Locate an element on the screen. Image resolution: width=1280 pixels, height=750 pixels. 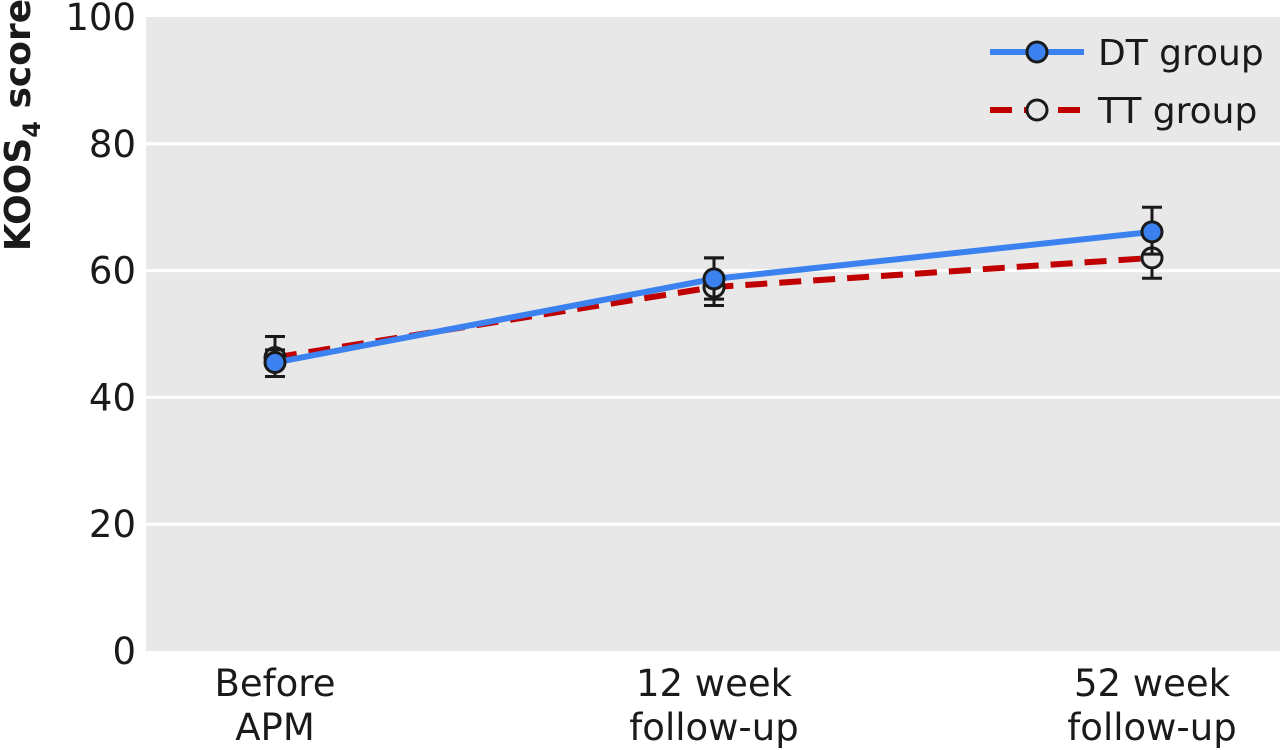
y-tick-label-40: 40 is located at coordinates (112, 397).